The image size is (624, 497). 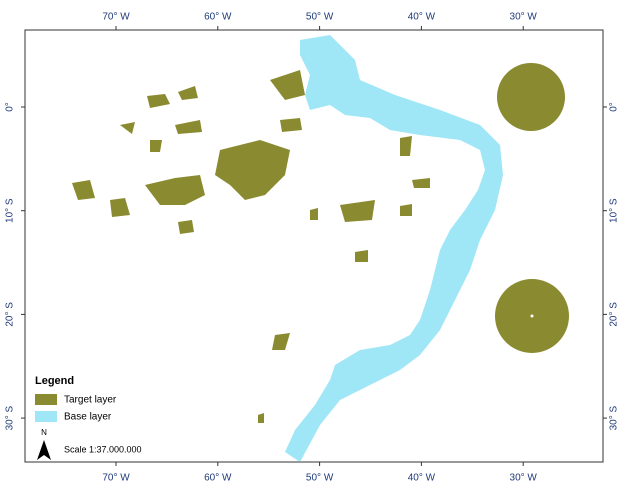 I want to click on legend-label: Target layer, so click(x=90, y=400).